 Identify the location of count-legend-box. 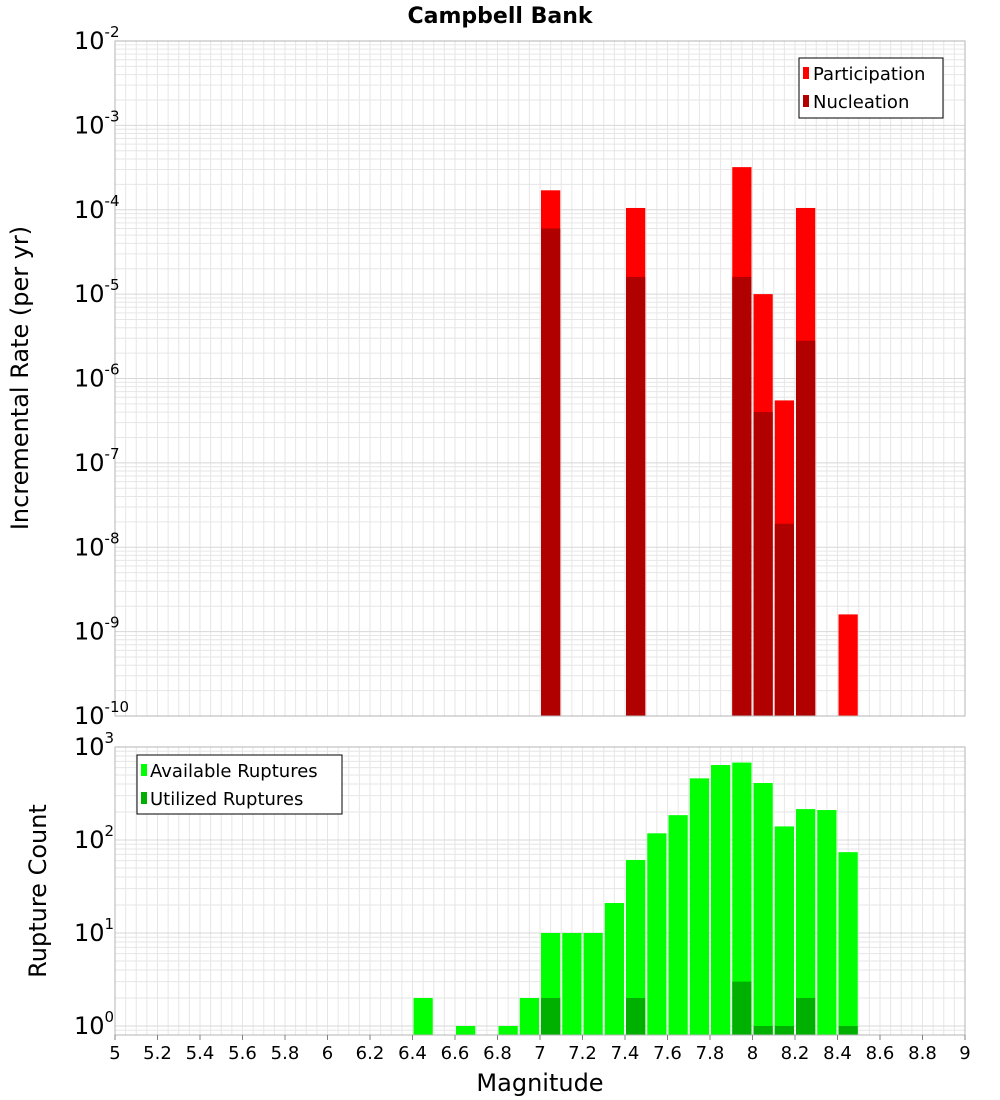
(239, 784).